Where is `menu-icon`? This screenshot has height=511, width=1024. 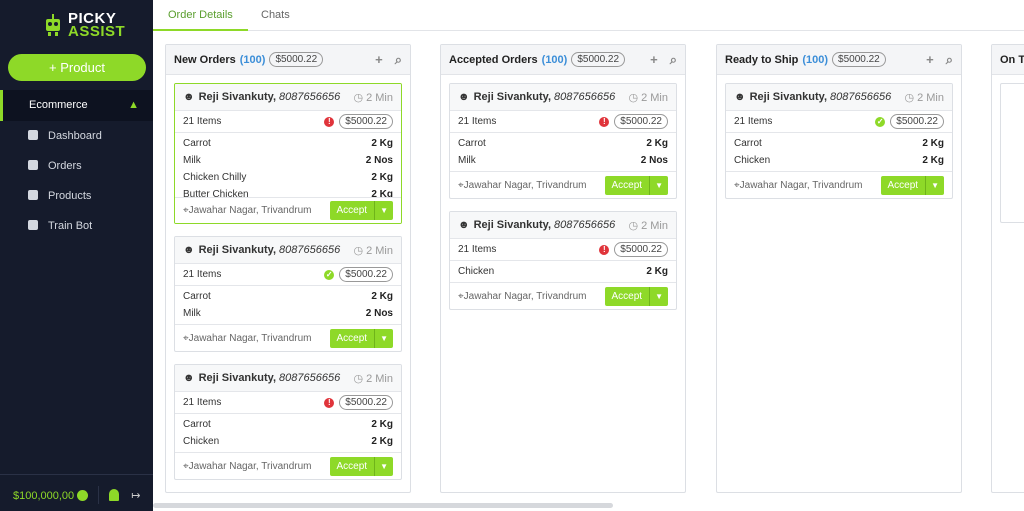 menu-icon is located at coordinates (33, 195).